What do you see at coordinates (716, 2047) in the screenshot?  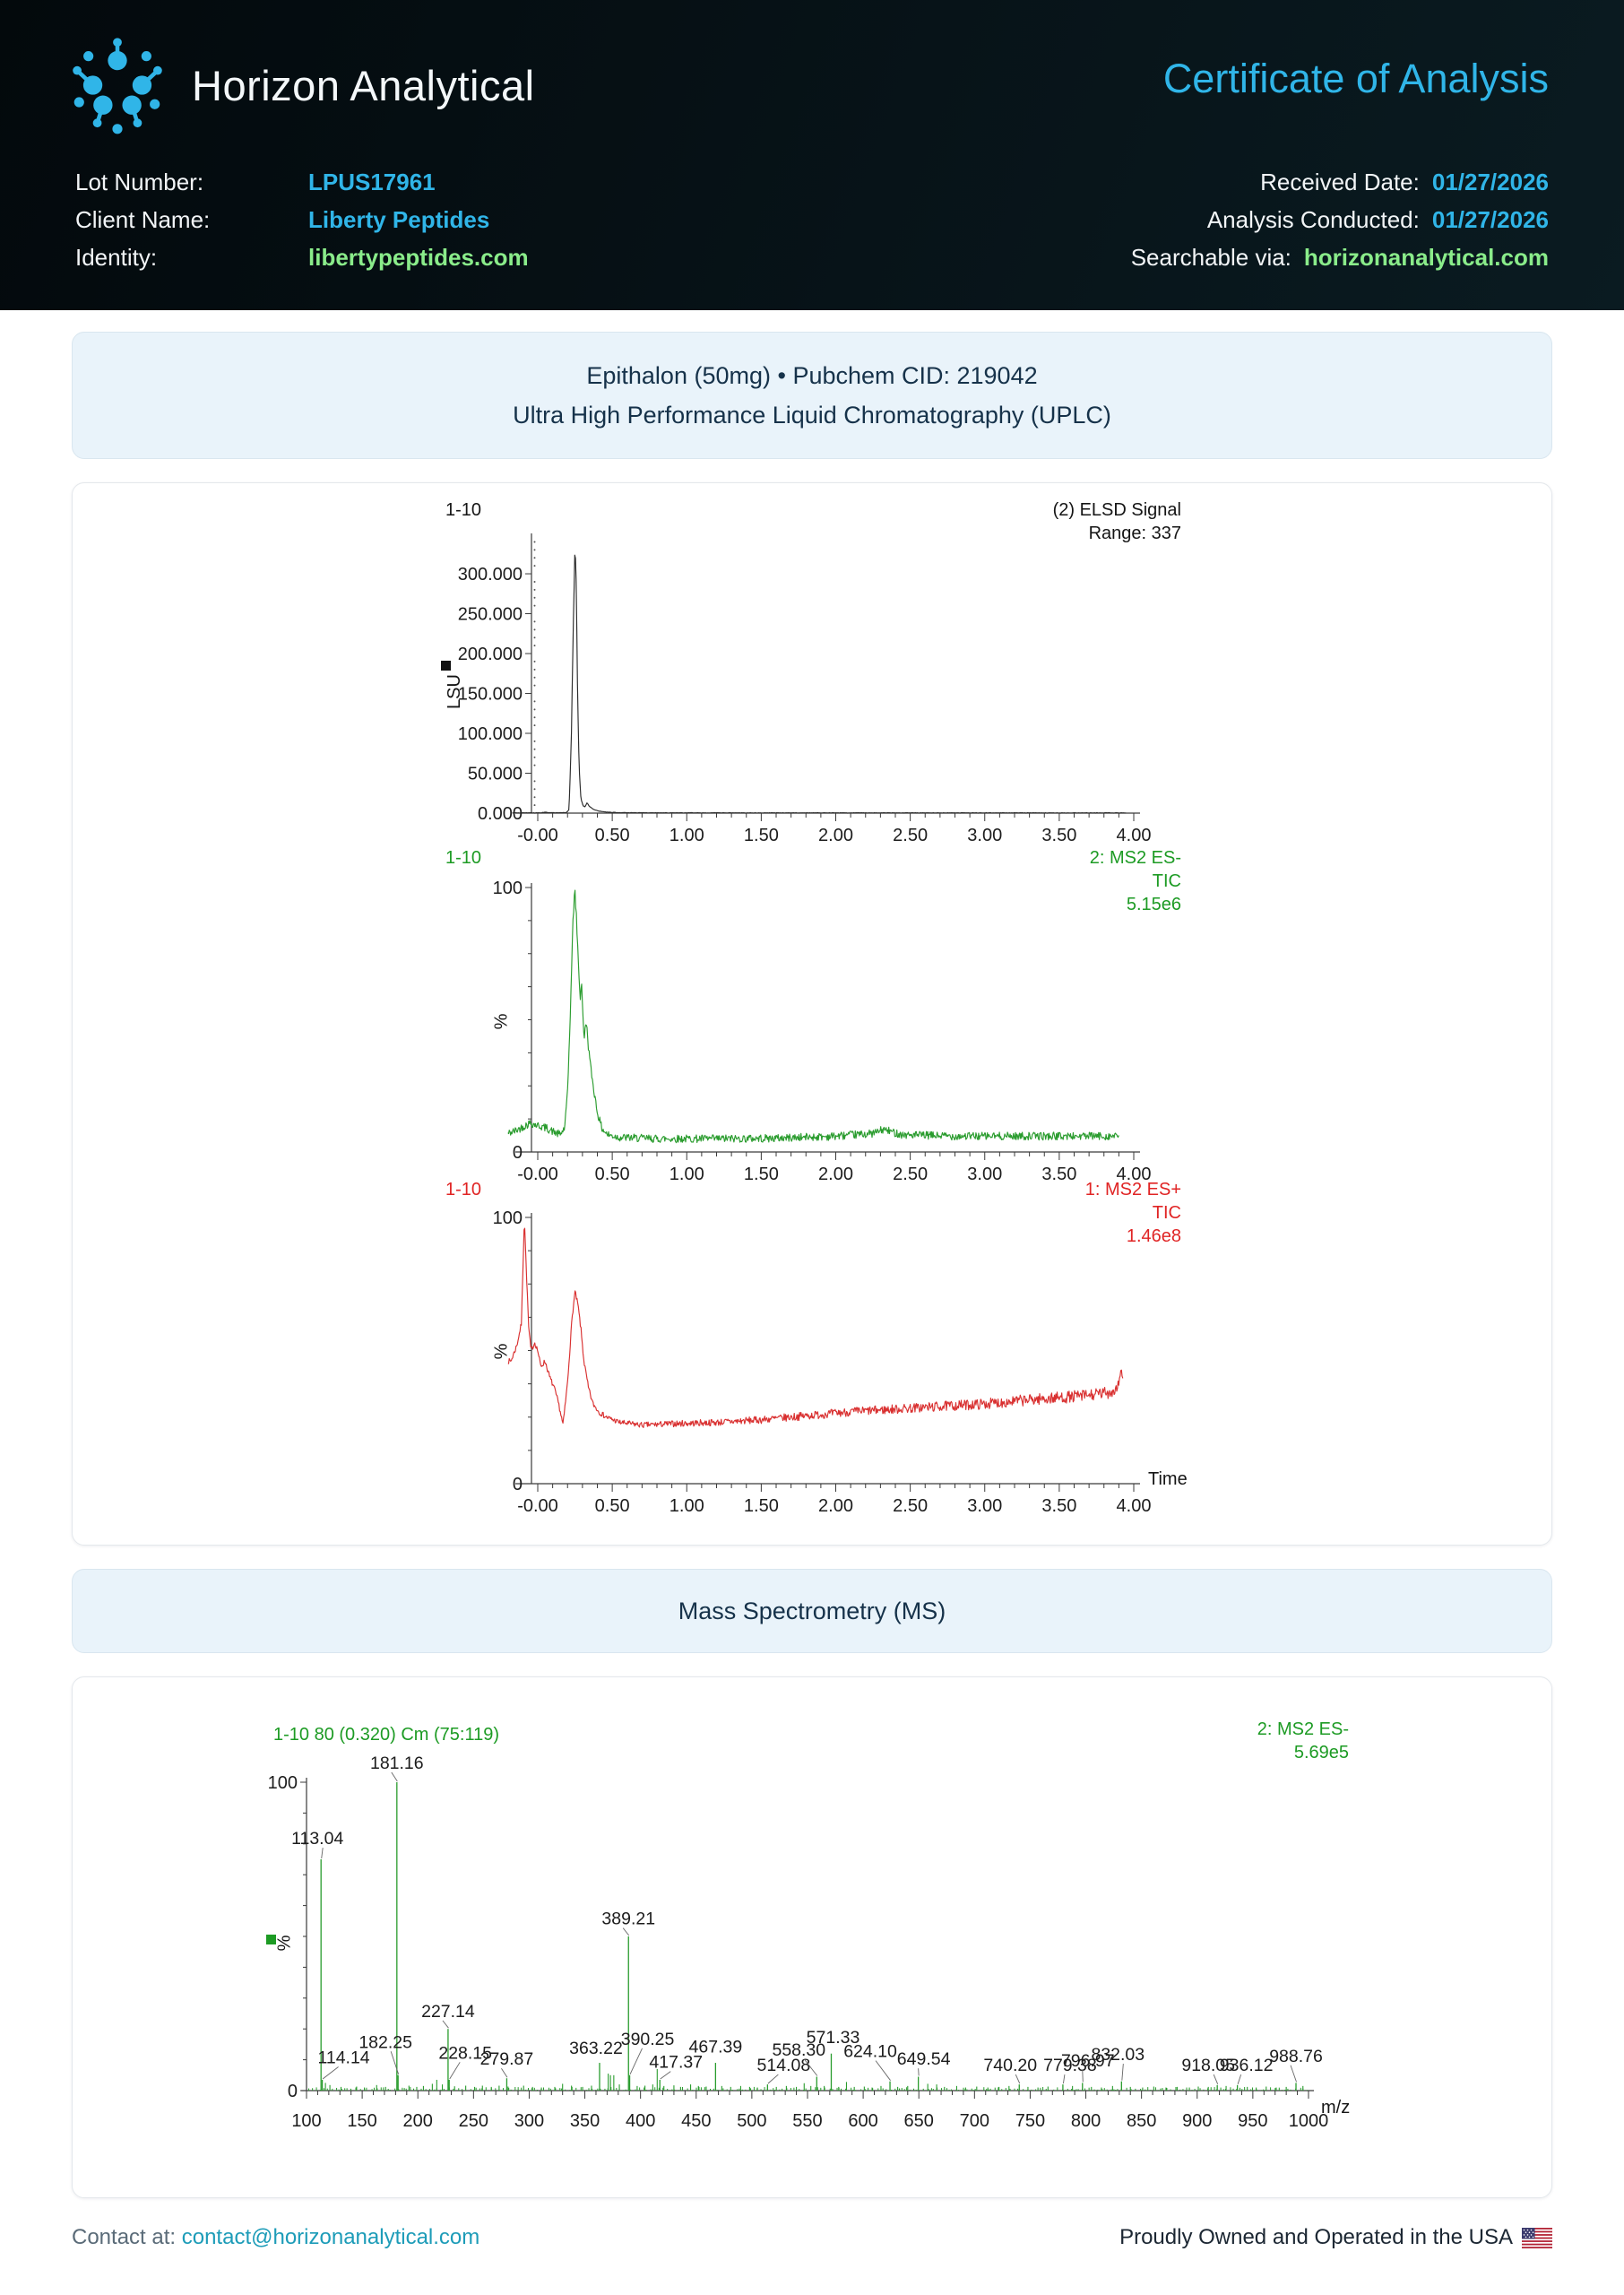 I see `svg-text: 467.39` at bounding box center [716, 2047].